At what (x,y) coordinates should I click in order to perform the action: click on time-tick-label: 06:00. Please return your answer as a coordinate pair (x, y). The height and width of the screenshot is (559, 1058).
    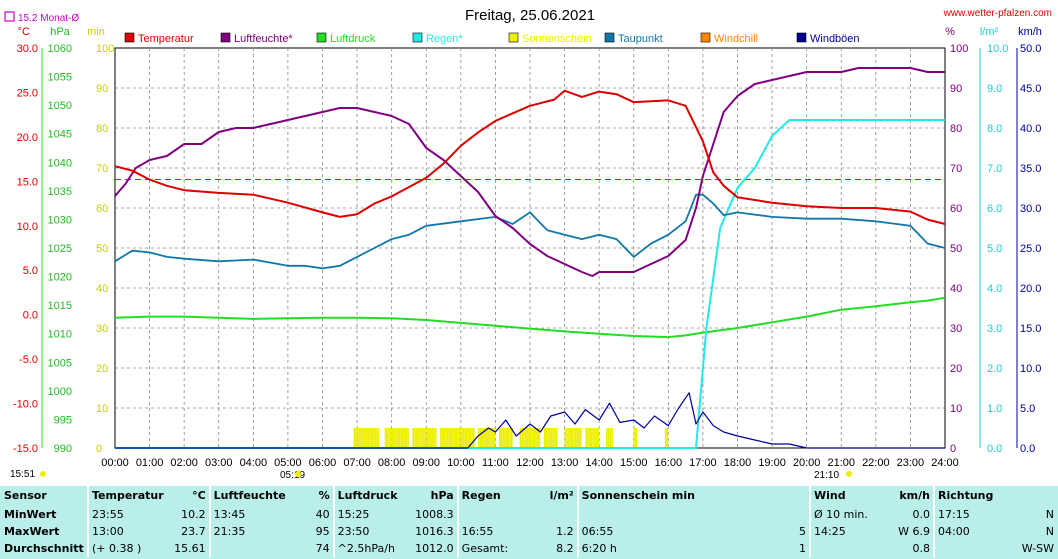
    Looking at the image, I should click on (323, 463).